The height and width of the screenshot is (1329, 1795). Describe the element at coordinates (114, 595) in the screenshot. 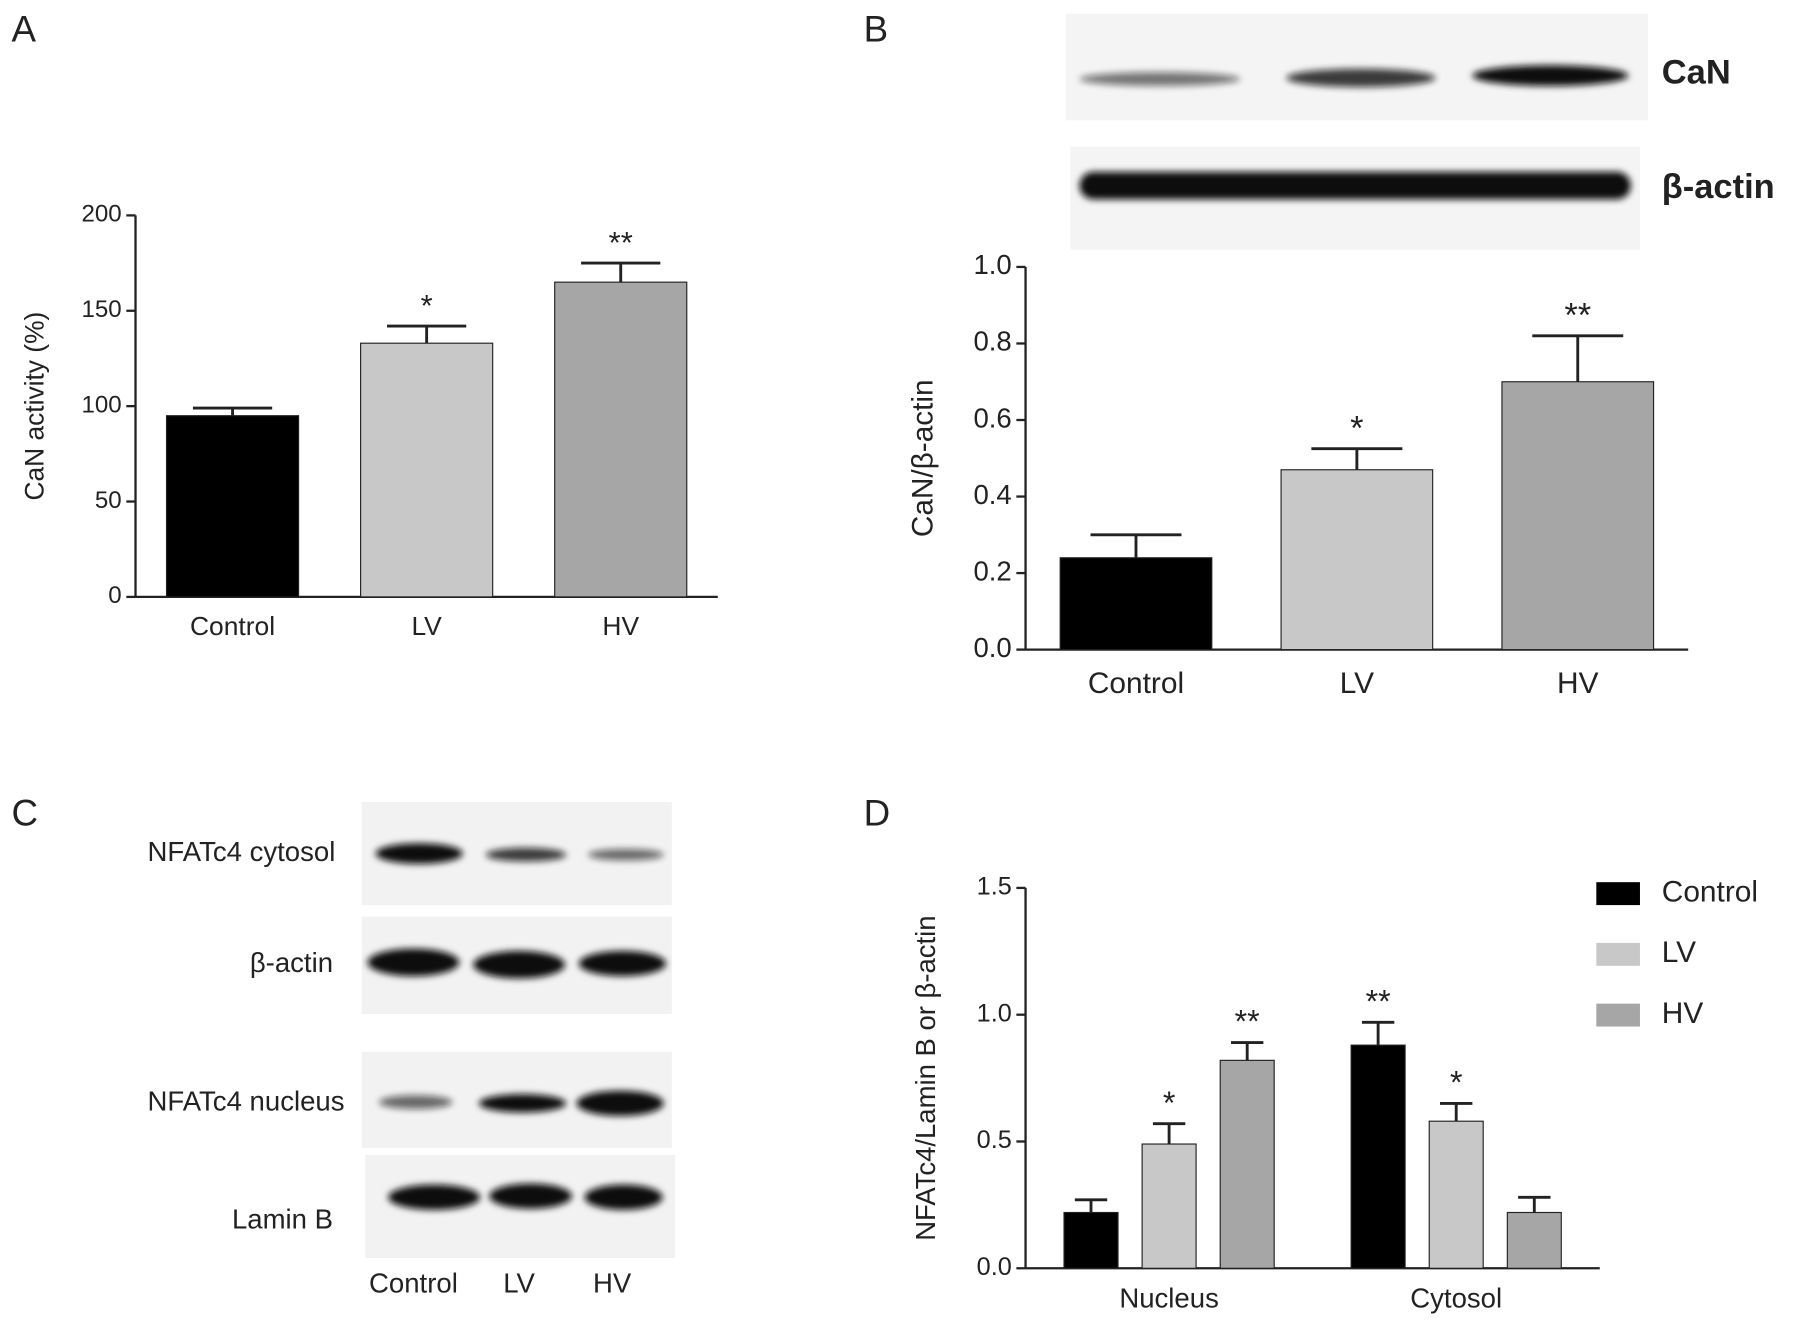

I see `y-tick-label: 0` at that location.